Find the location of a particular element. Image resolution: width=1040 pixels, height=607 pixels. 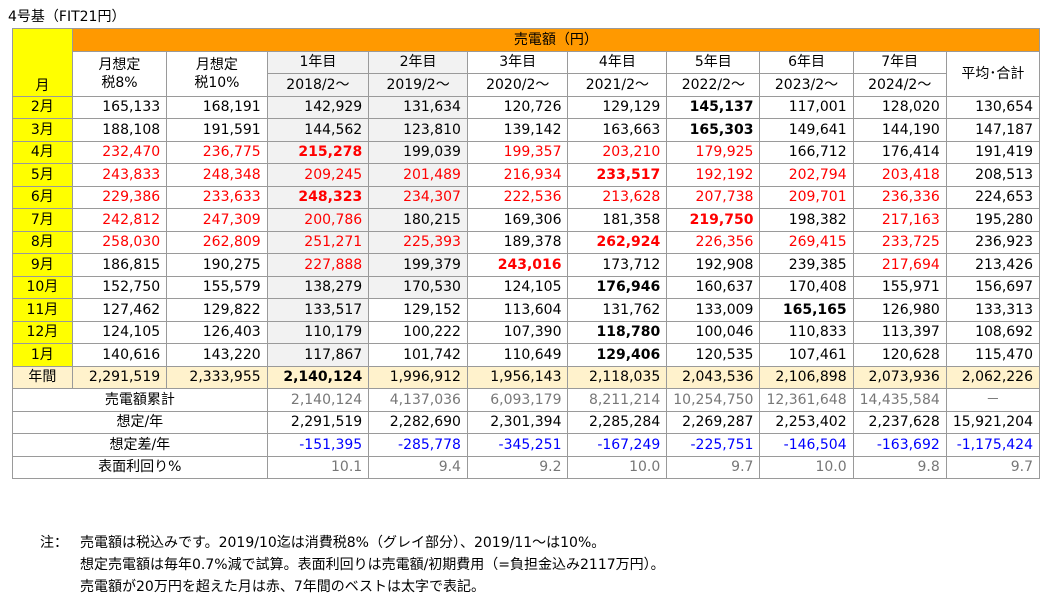

summary-cell: 2,269,287 is located at coordinates (713, 422).